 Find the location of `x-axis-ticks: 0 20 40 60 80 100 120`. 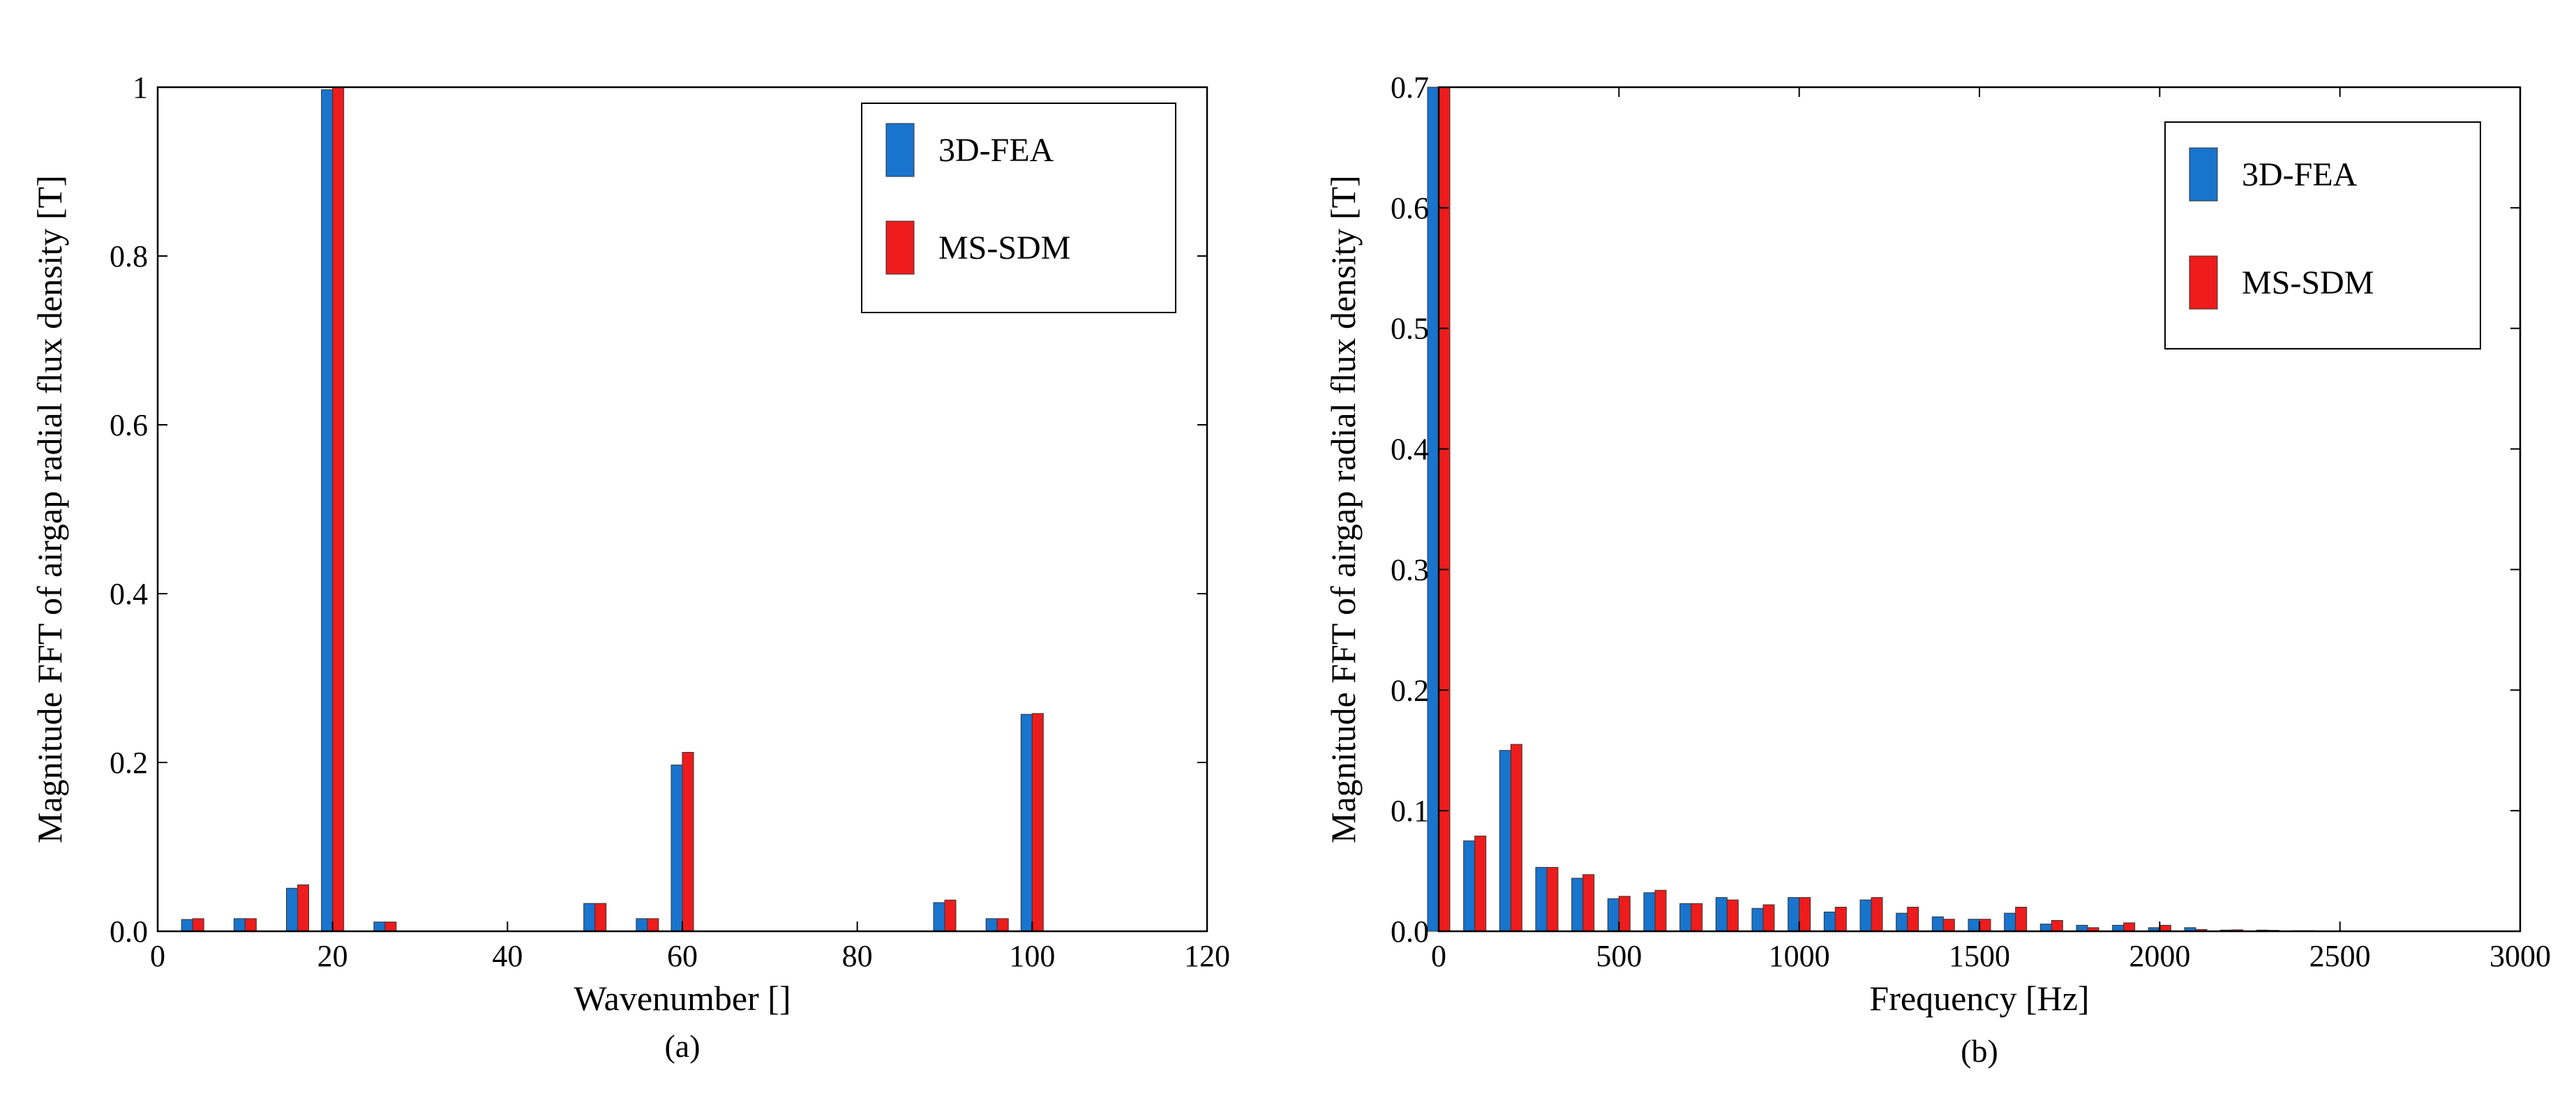

x-axis-ticks: 0 20 40 60 80 100 120 is located at coordinates (690, 947).